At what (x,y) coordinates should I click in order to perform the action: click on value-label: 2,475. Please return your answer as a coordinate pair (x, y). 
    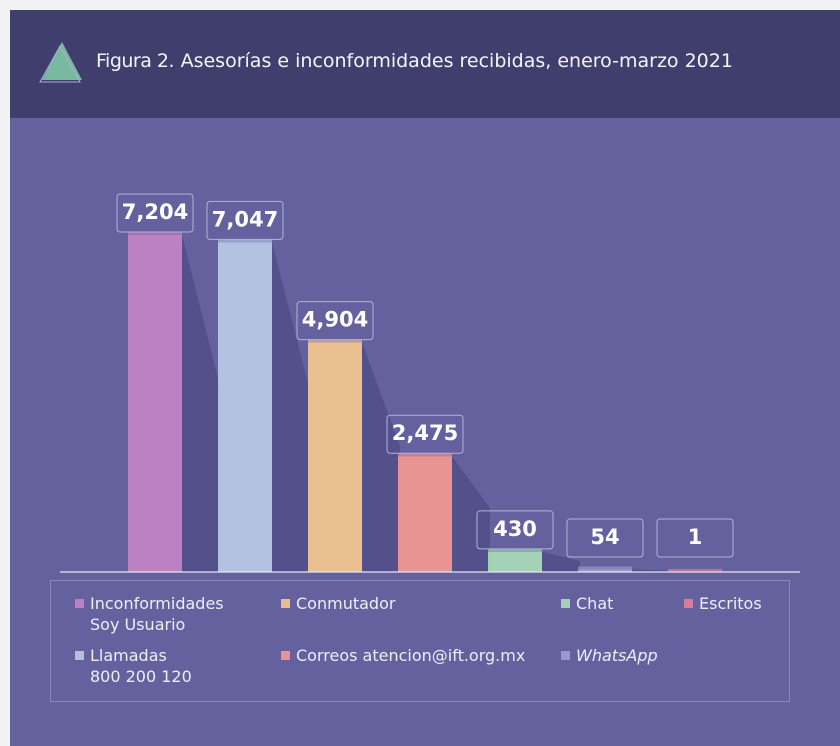
    Looking at the image, I should click on (425, 433).